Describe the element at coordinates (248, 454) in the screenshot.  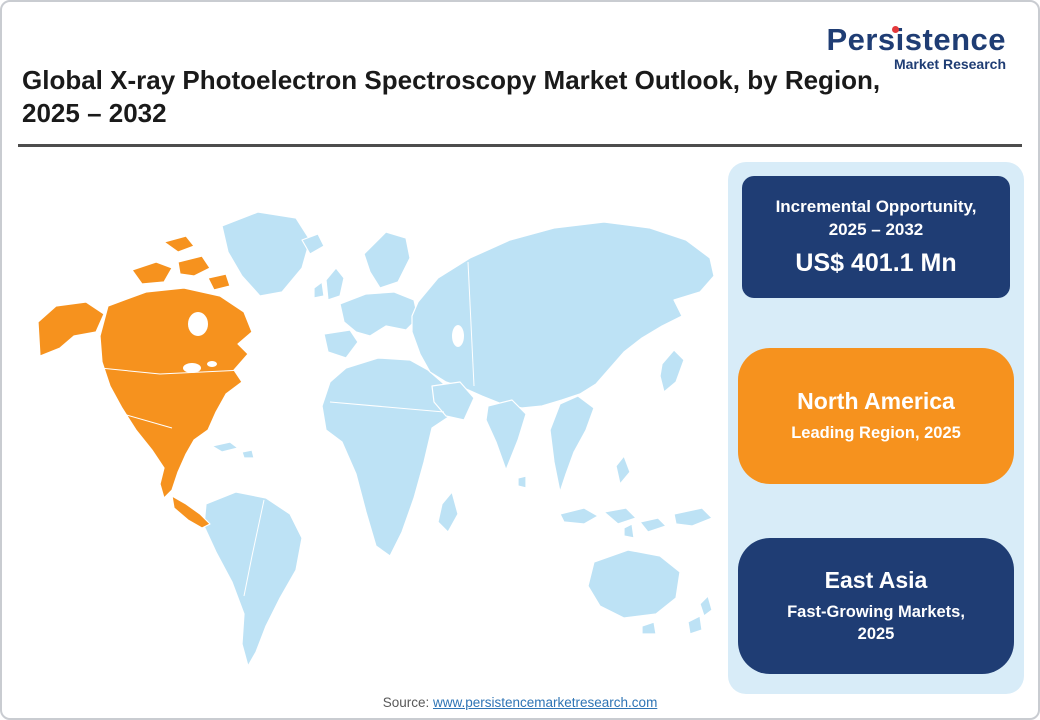
I see `island-hispaniola` at that location.